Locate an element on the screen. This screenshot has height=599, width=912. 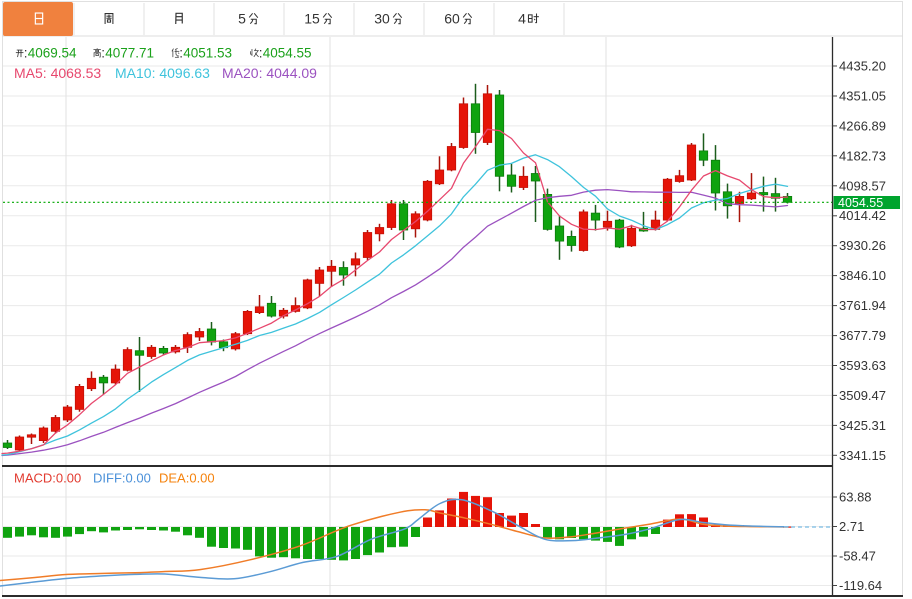
svg-text: DEA:0.00 is located at coordinates (187, 478).